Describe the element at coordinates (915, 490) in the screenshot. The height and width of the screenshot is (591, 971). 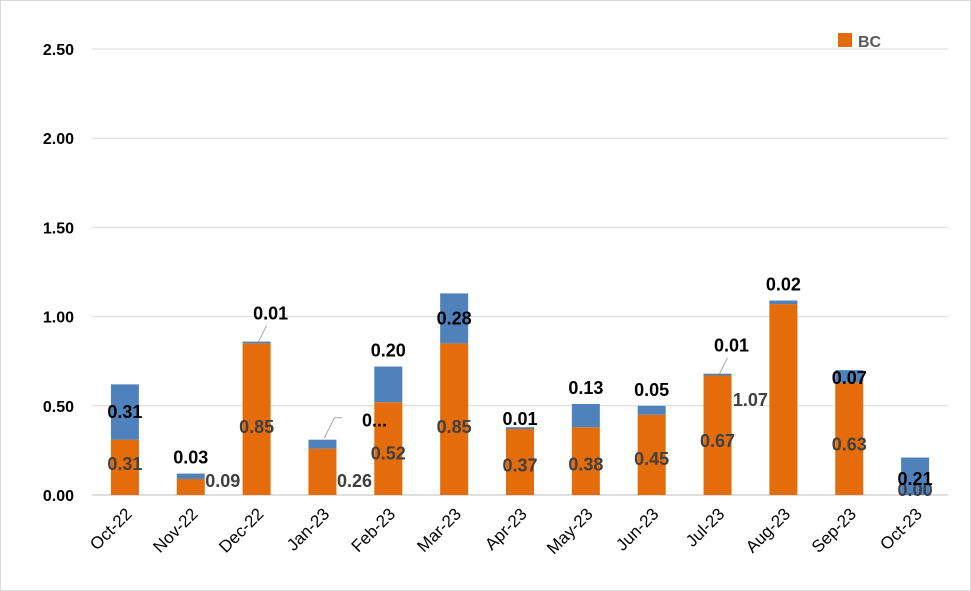
I see `data-label-bc: 0.00` at that location.